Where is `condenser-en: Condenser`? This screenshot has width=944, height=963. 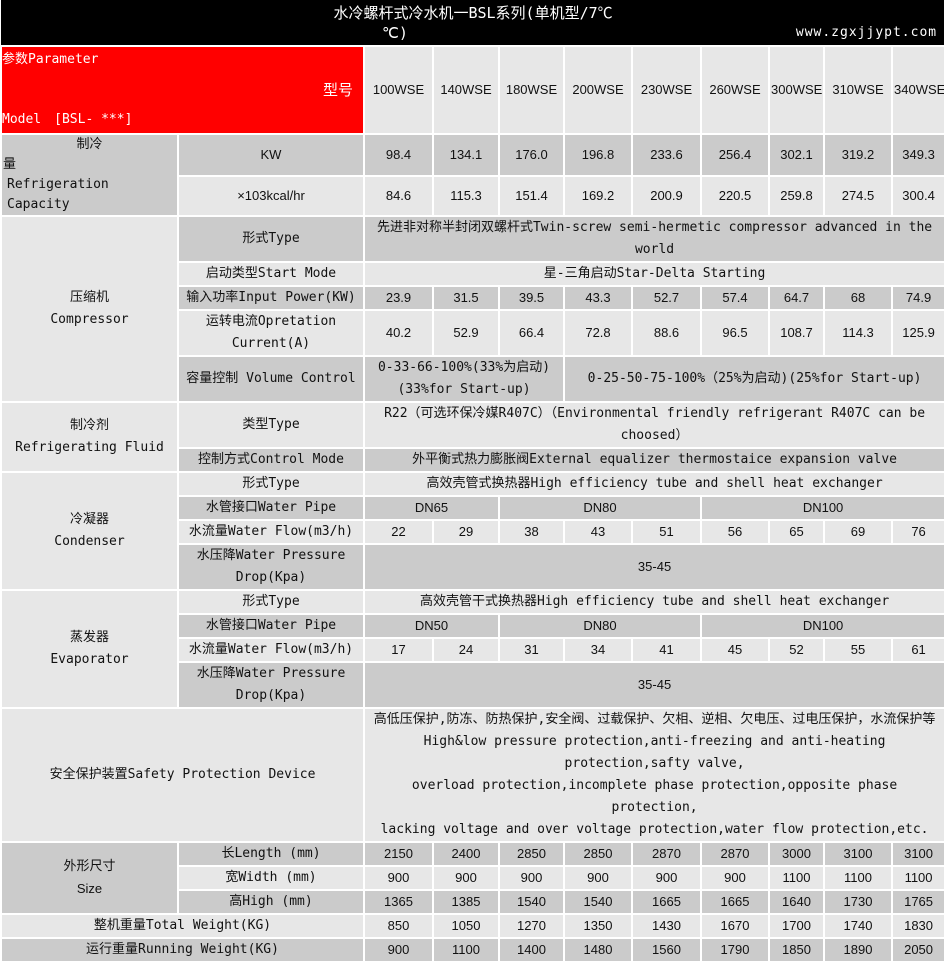
condenser-en: Condenser is located at coordinates (89, 541).